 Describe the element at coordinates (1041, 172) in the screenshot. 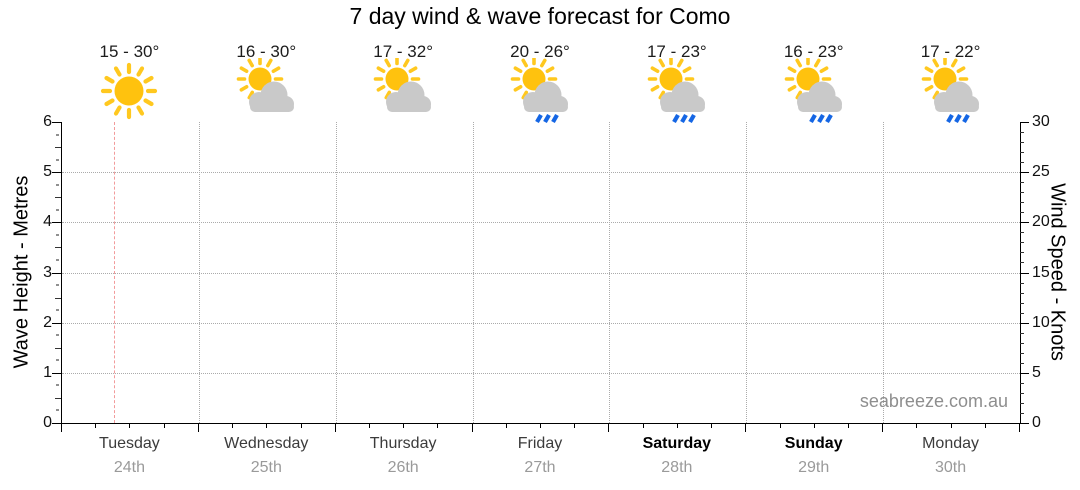

I see `wind-axis-tick-label: 25` at that location.